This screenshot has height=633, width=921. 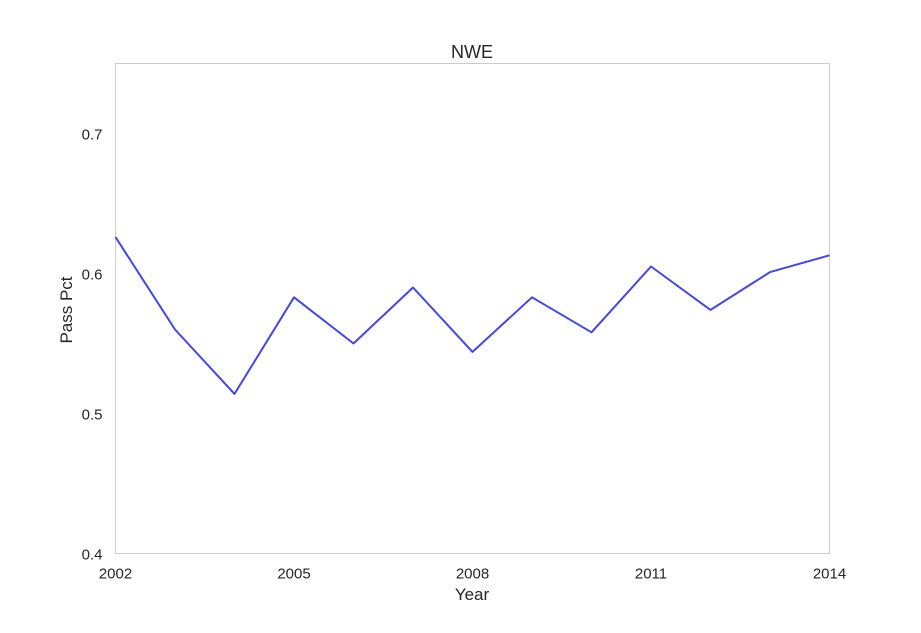 What do you see at coordinates (92, 555) in the screenshot?
I see `y-tick-label: 0.4` at bounding box center [92, 555].